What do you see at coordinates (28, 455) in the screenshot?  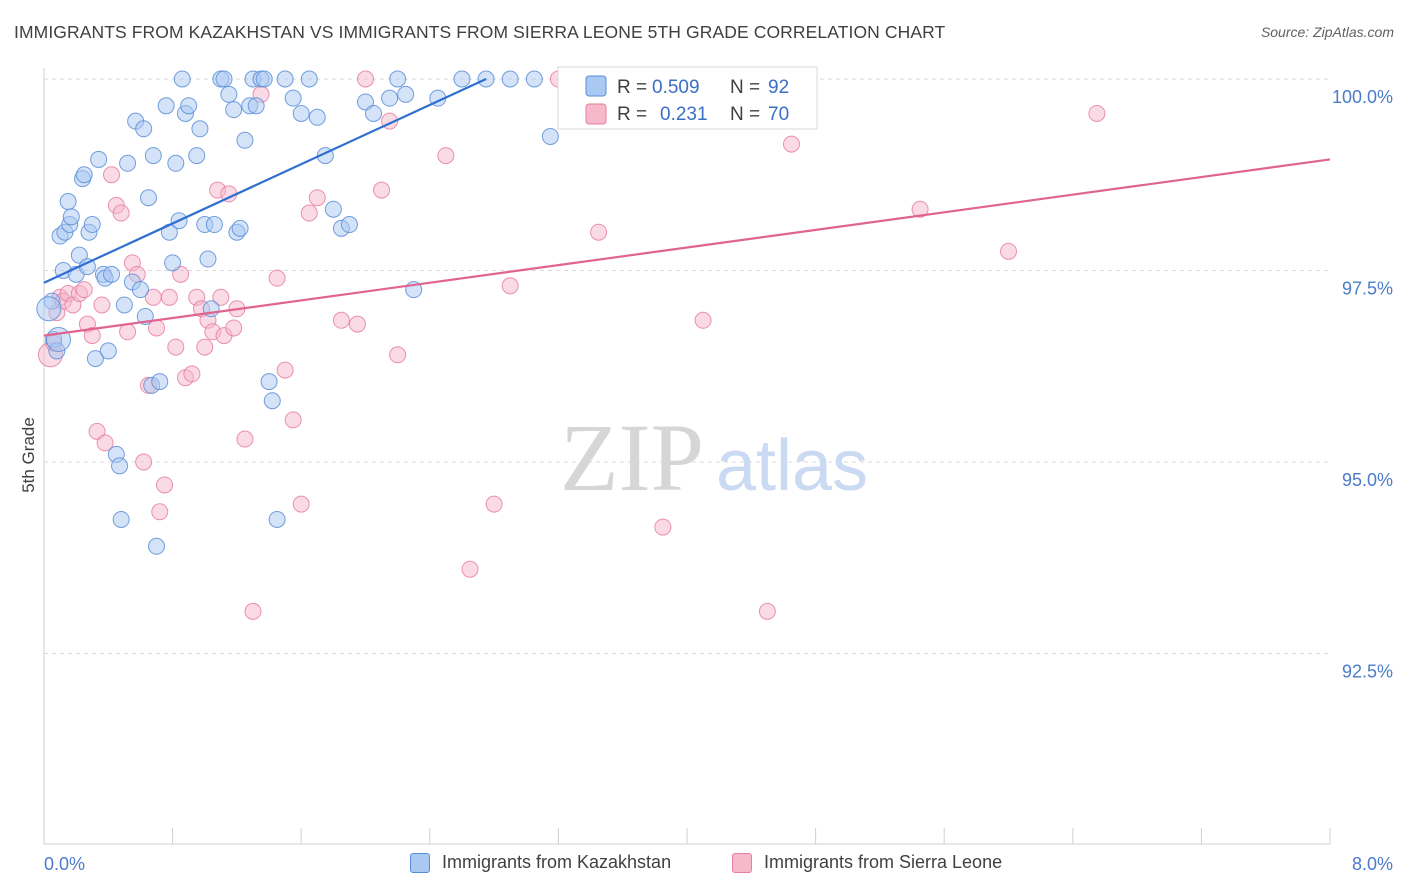 I see `y-axis-label: 5th Grade` at bounding box center [28, 455].